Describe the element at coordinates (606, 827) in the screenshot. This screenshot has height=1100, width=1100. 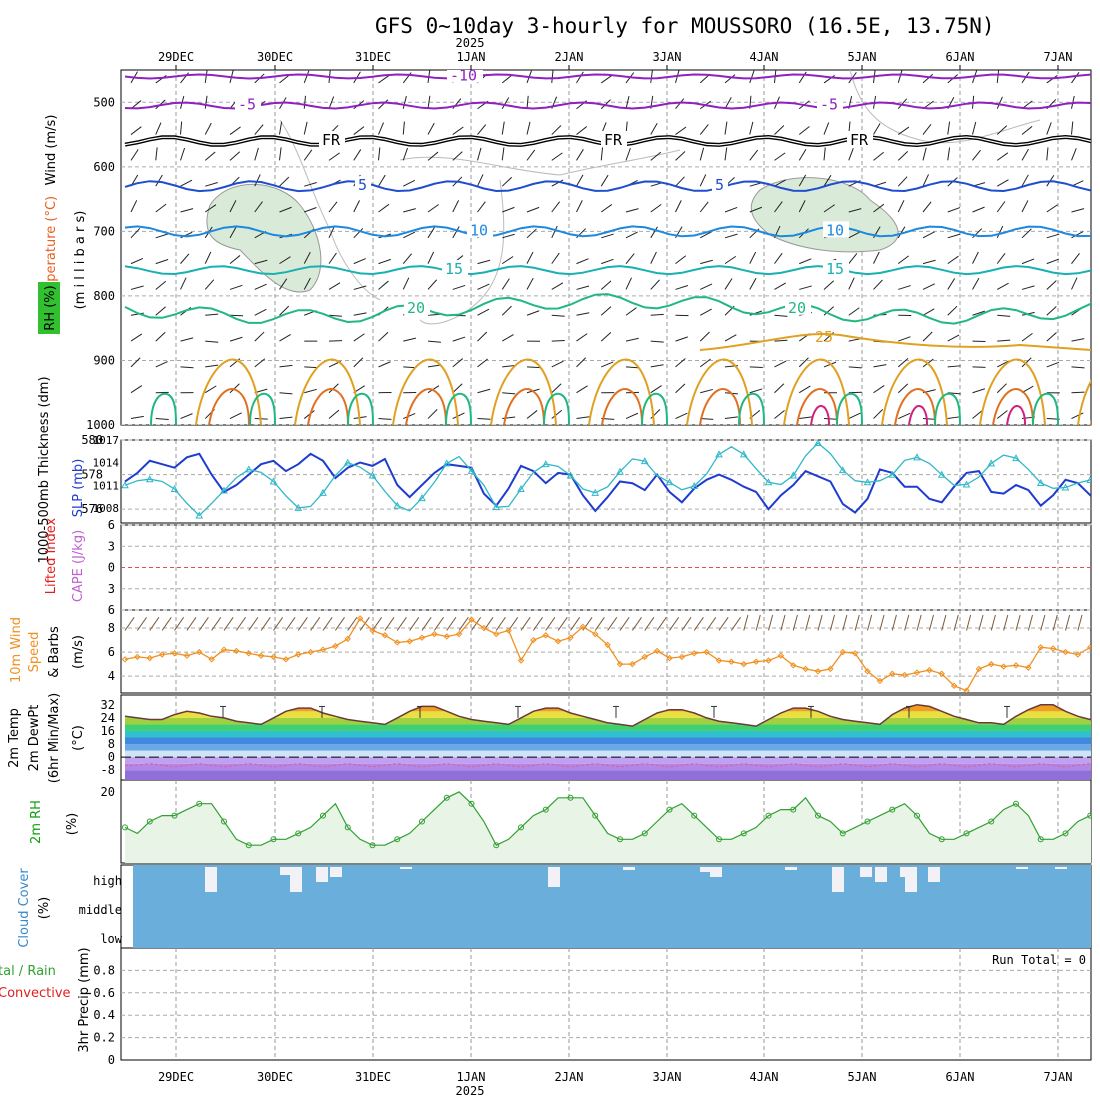
I see `rh2m-series` at that location.